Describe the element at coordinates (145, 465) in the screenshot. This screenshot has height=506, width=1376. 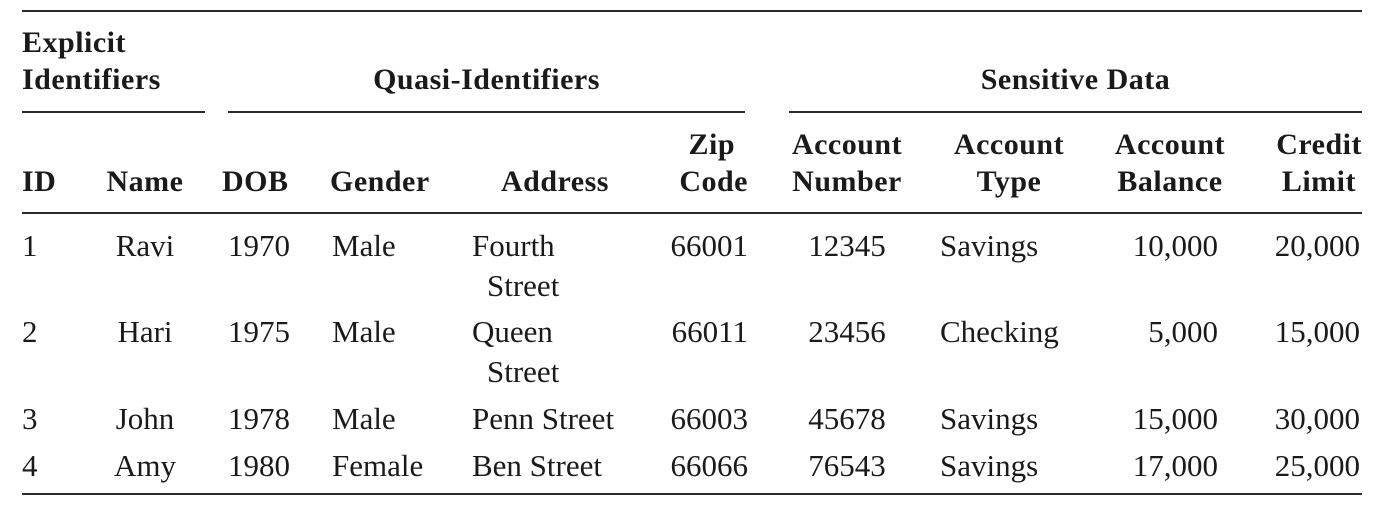
I see `table-cell-name: Amy` at that location.